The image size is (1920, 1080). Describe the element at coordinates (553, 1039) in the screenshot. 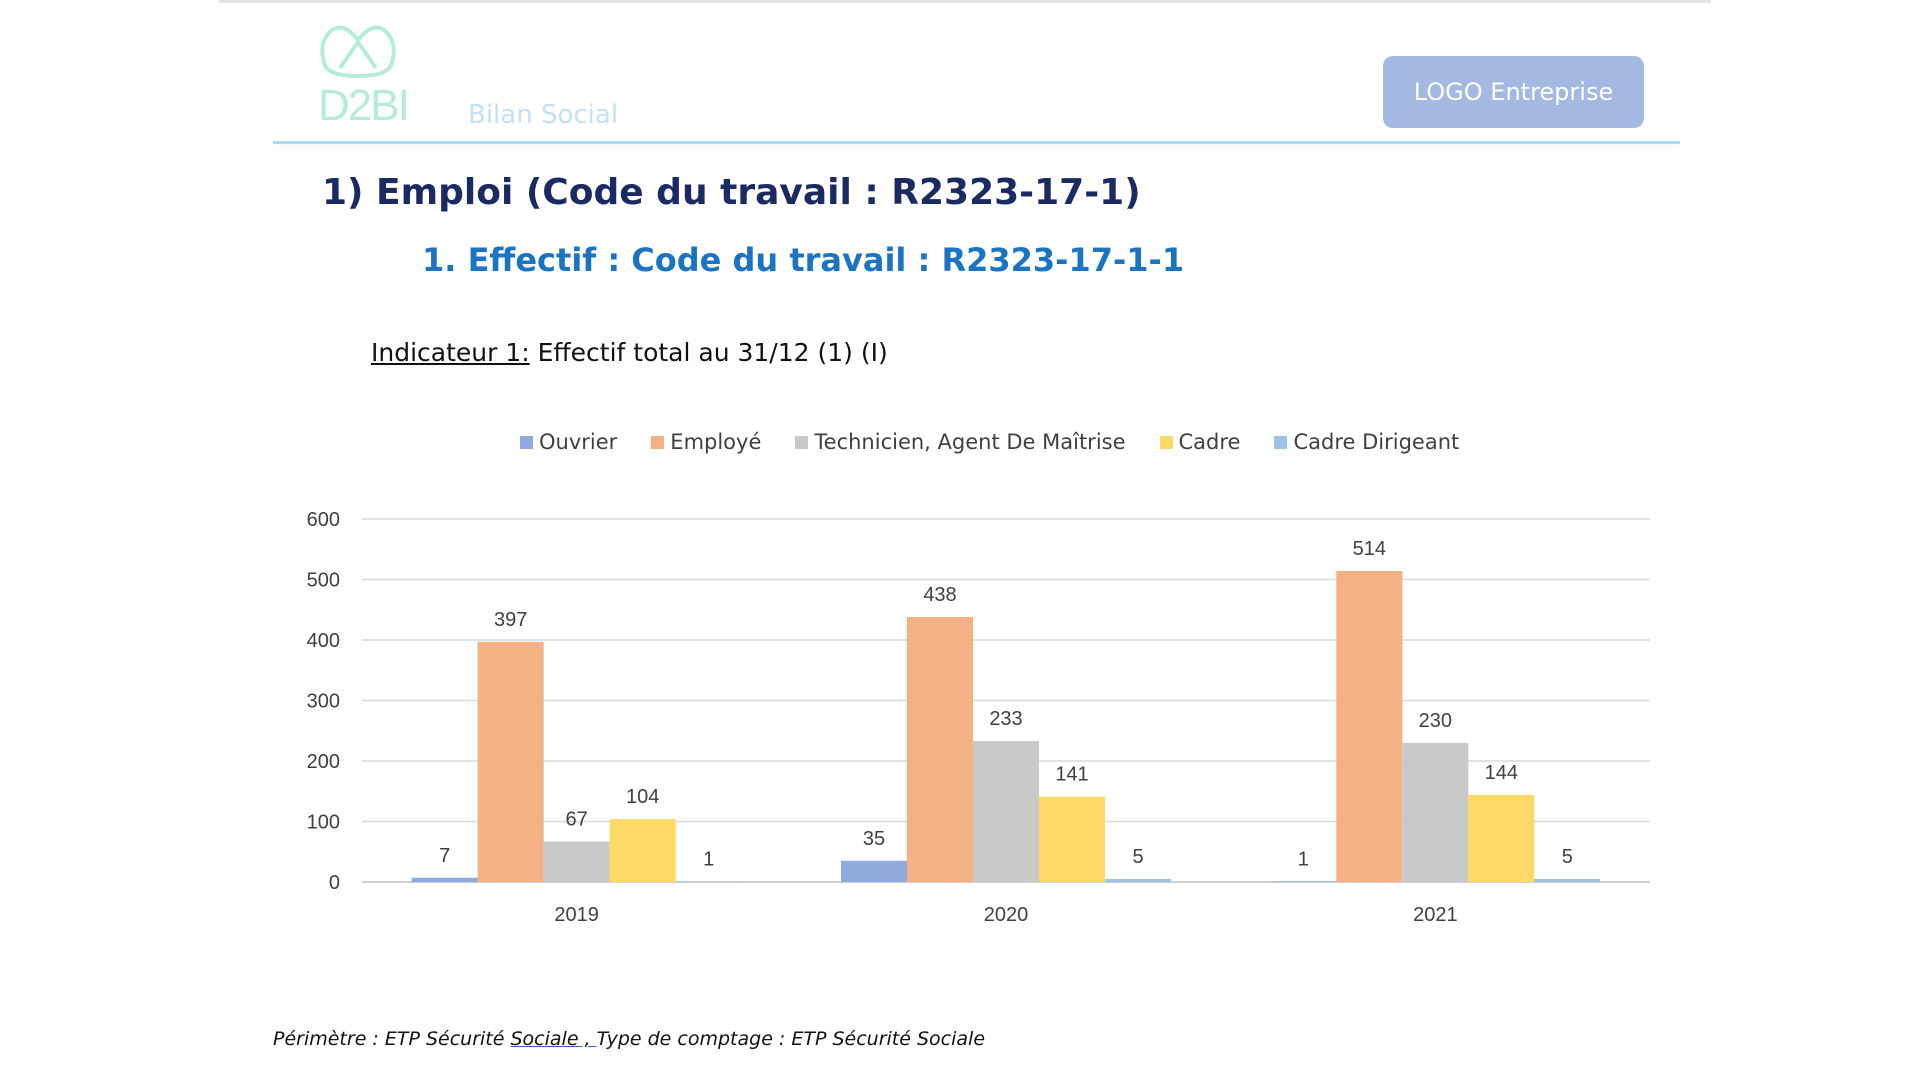

I see `footer-text-2: Sociale ,` at that location.